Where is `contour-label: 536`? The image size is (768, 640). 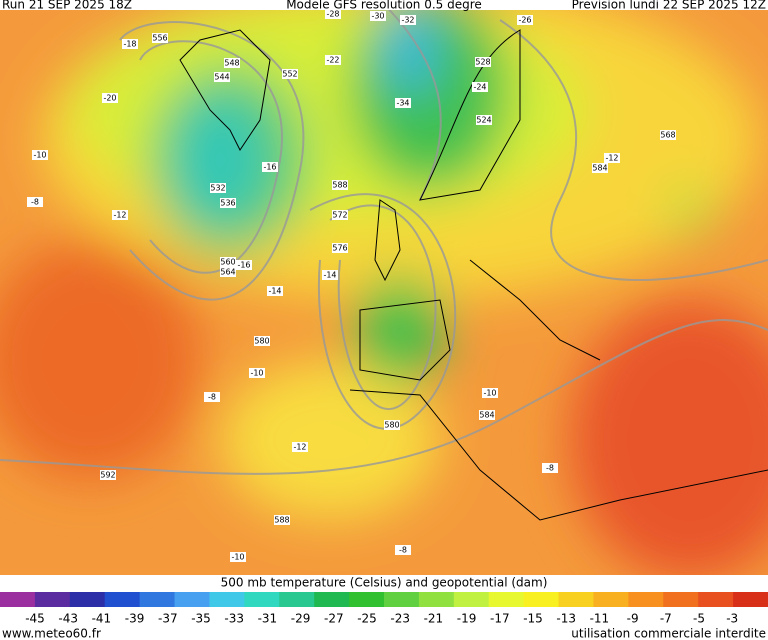
contour-label: 536 is located at coordinates (227, 203).